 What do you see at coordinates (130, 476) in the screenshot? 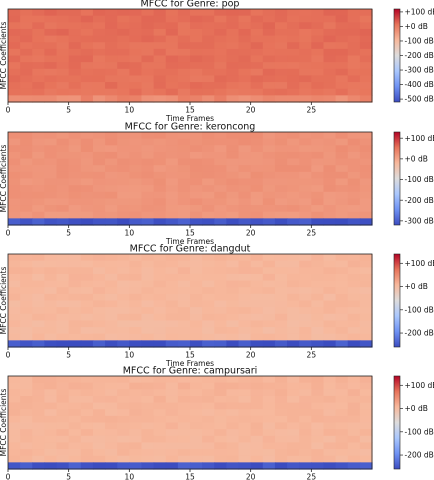
I see `x-tick-label: 10` at bounding box center [130, 476].